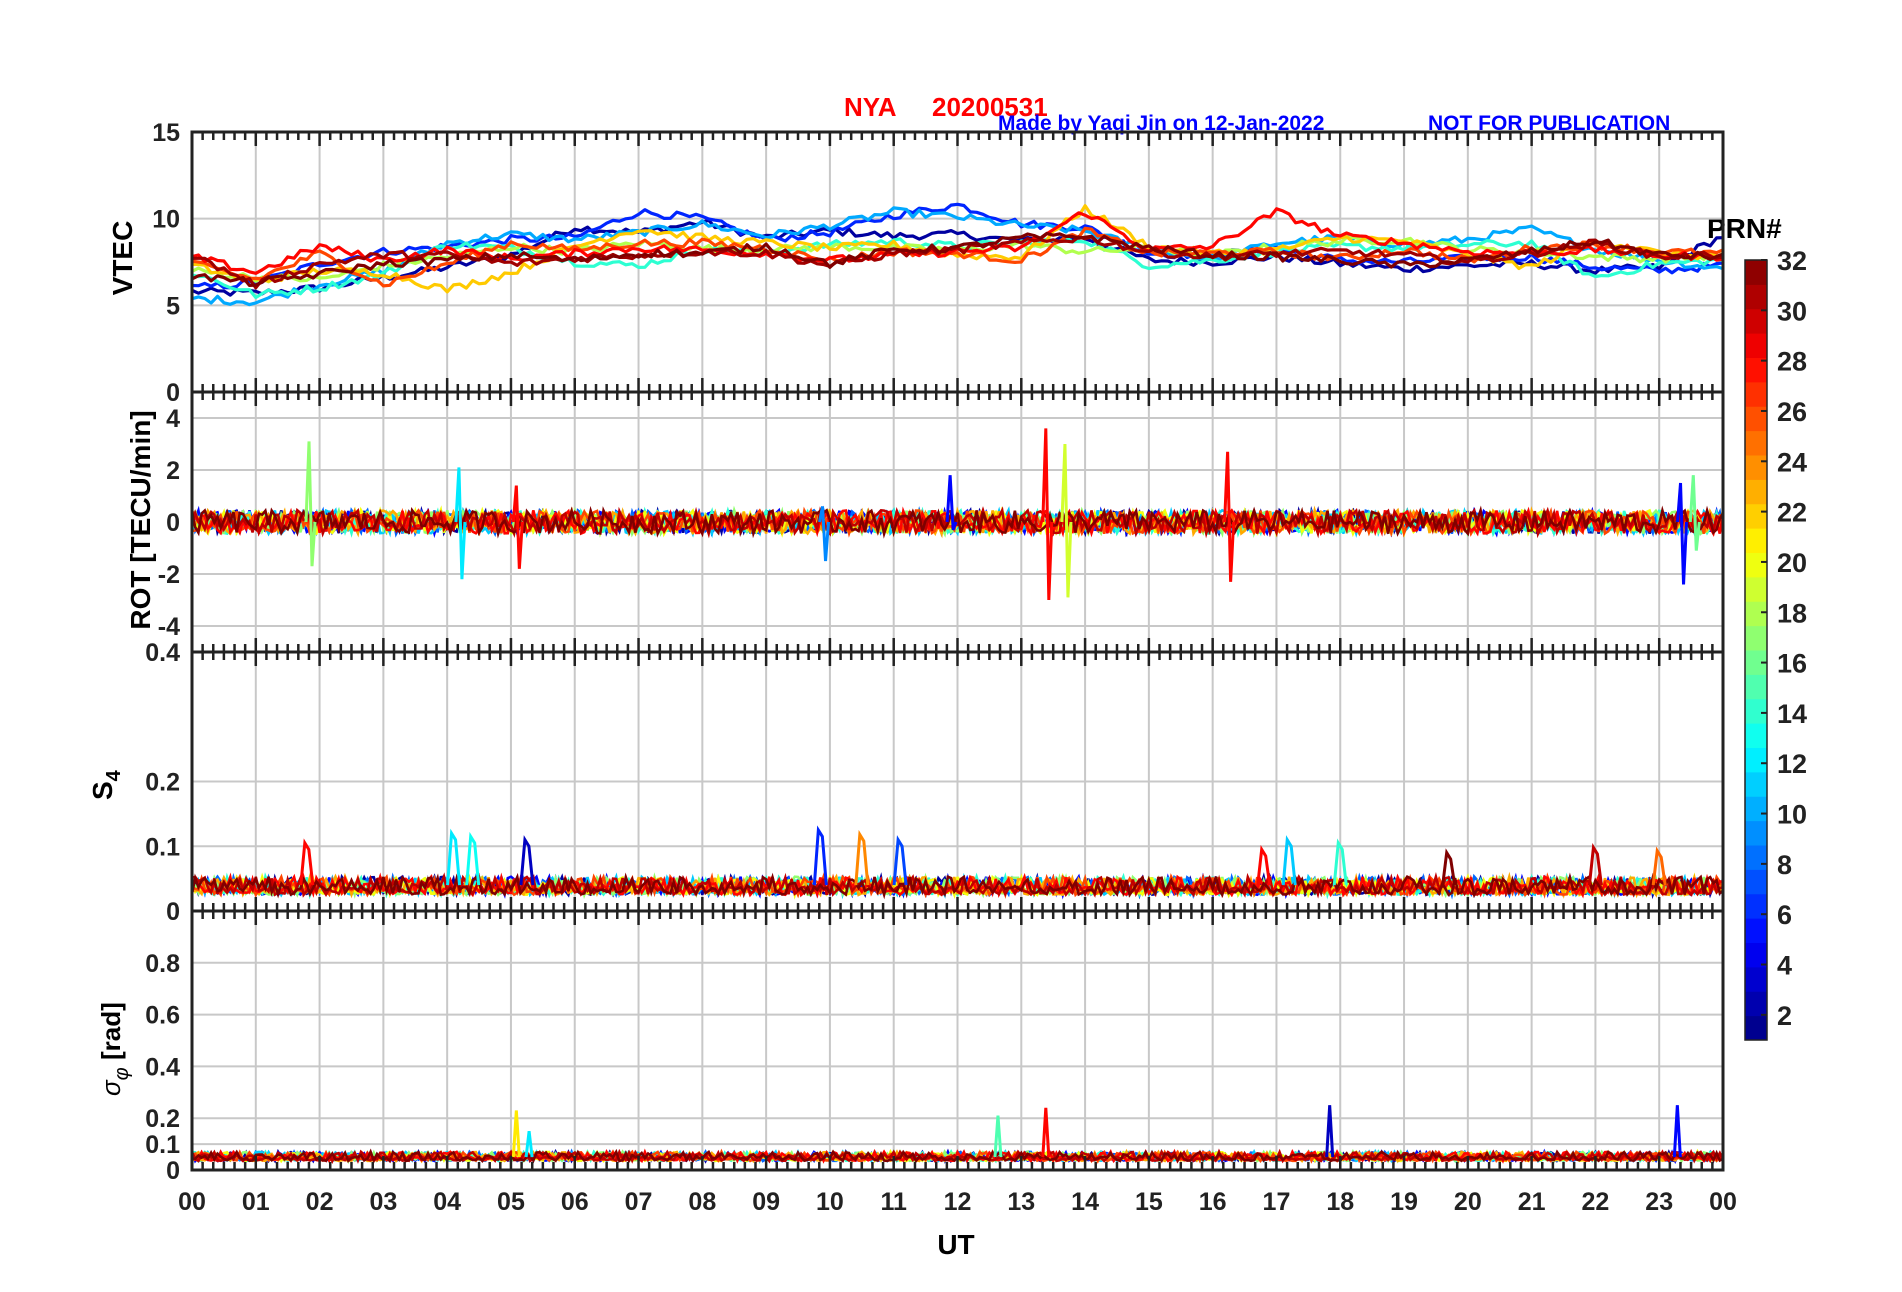  What do you see at coordinates (1792, 815) in the screenshot?
I see `colorbar-tick-label: 10` at bounding box center [1792, 815].